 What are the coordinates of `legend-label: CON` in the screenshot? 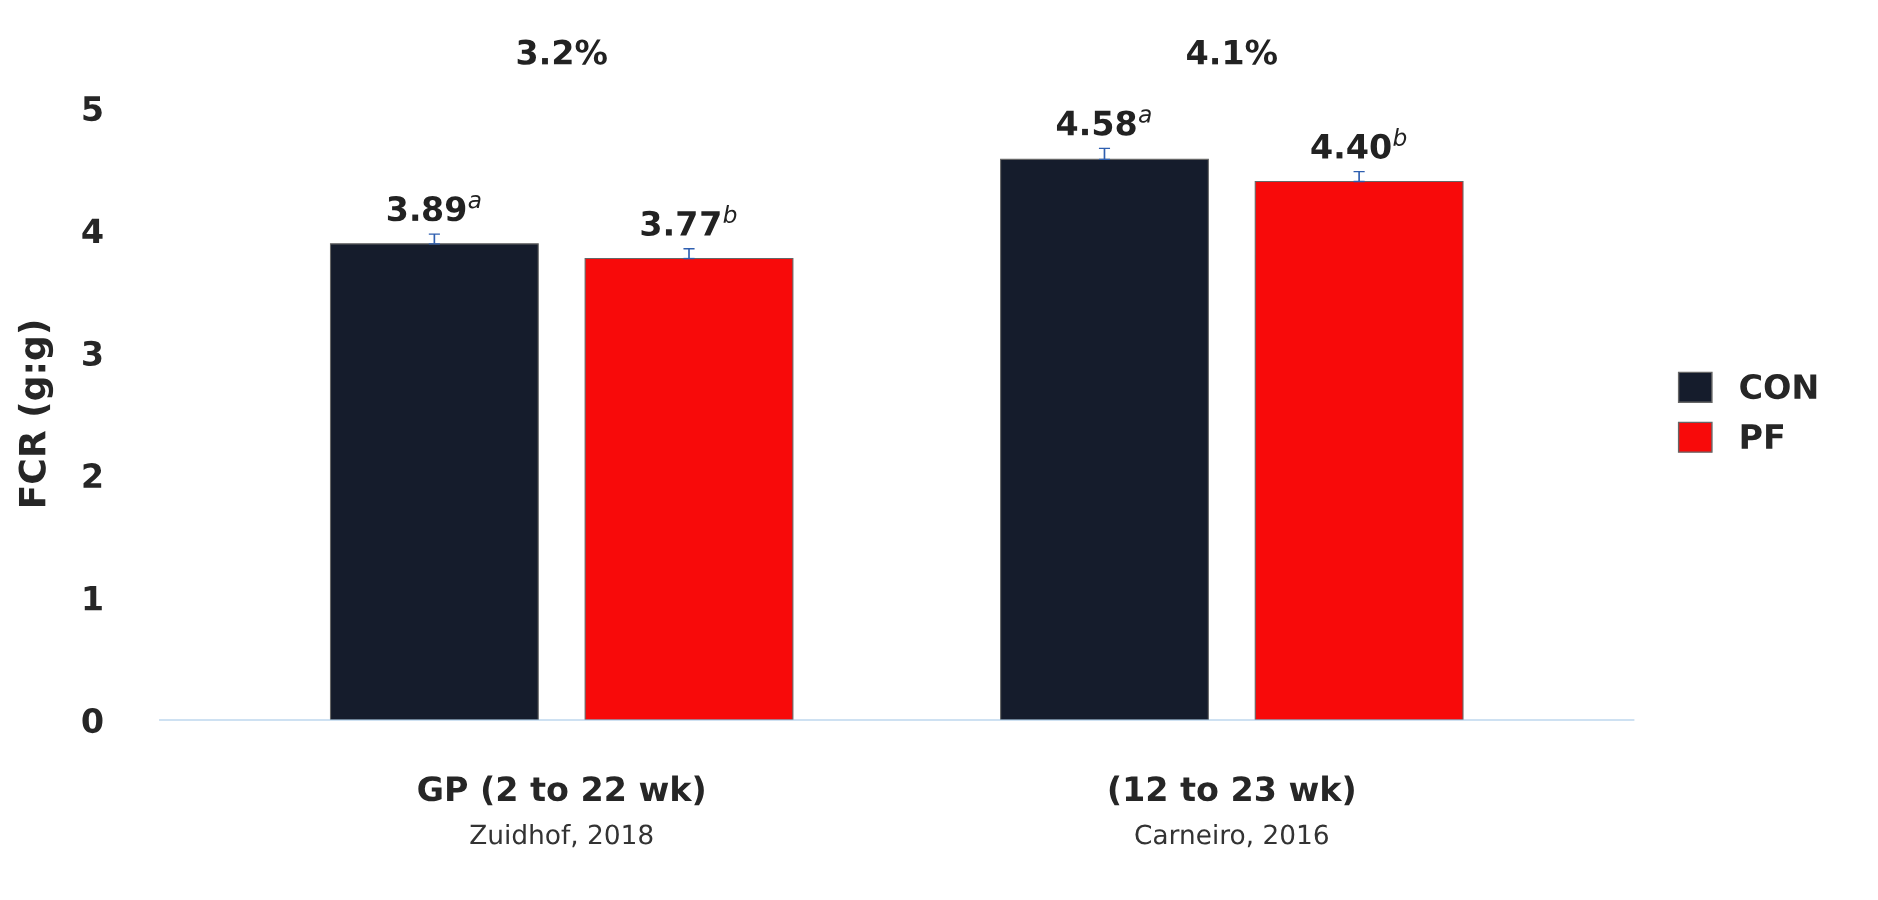 It's located at (1778, 386).